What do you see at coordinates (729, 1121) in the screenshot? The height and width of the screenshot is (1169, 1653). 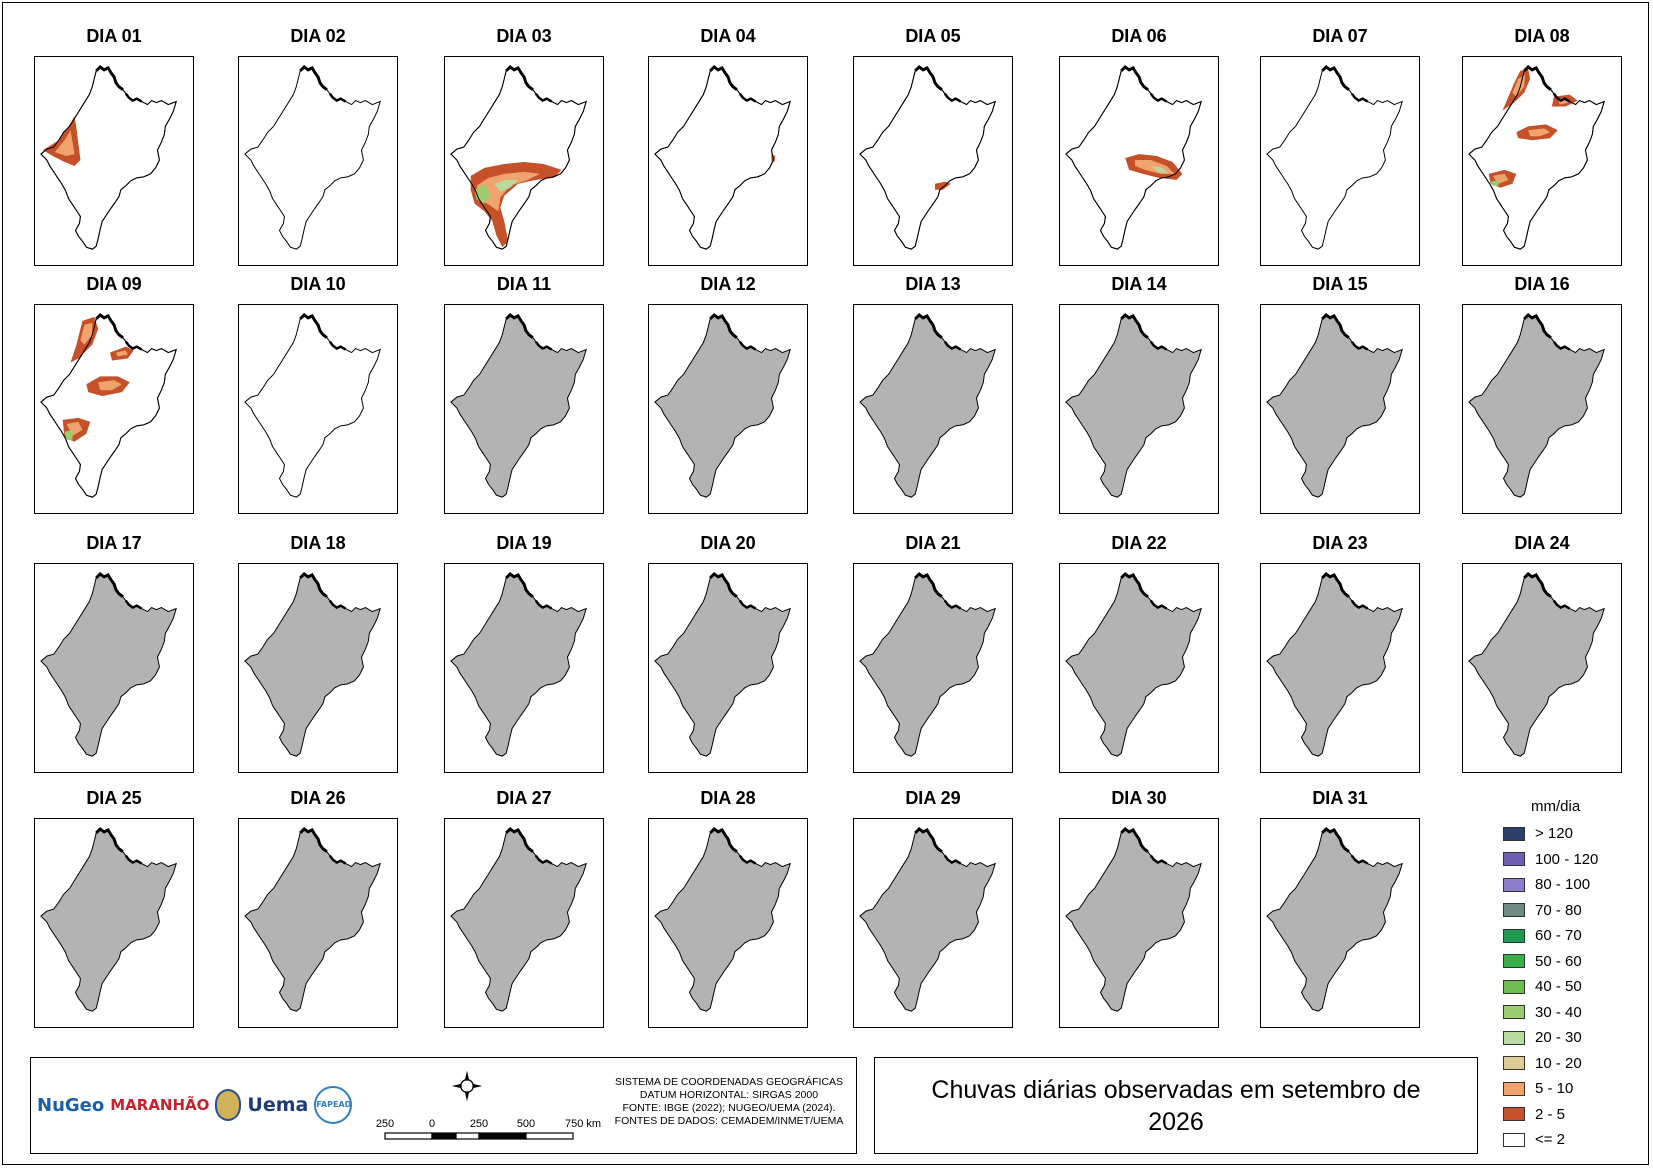 I see `crs-line: FONTES DE DADOS: CEMADEM/INMET/UEMA` at bounding box center [729, 1121].